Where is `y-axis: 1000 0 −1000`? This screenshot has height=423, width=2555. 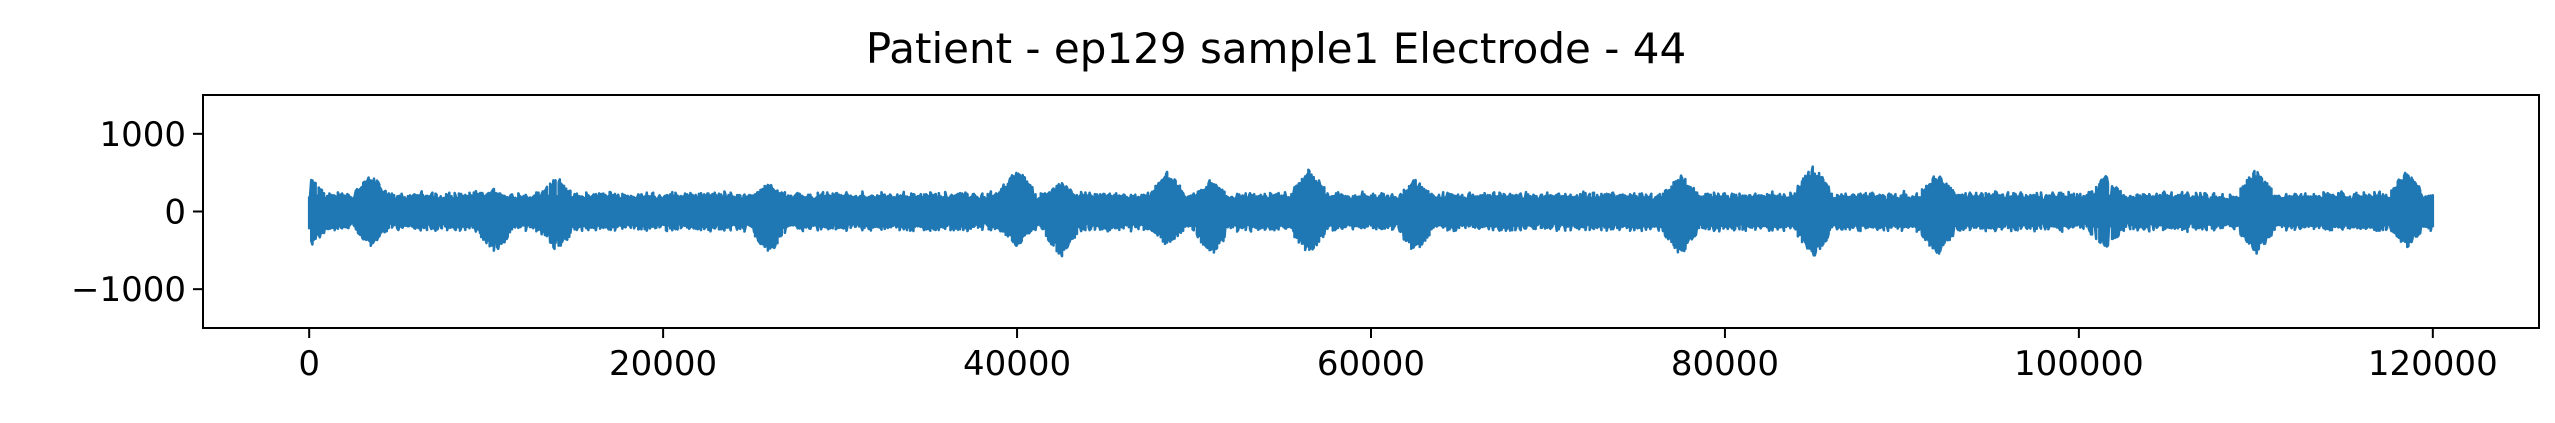
y-axis: 1000 0 −1000 is located at coordinates (137, 212).